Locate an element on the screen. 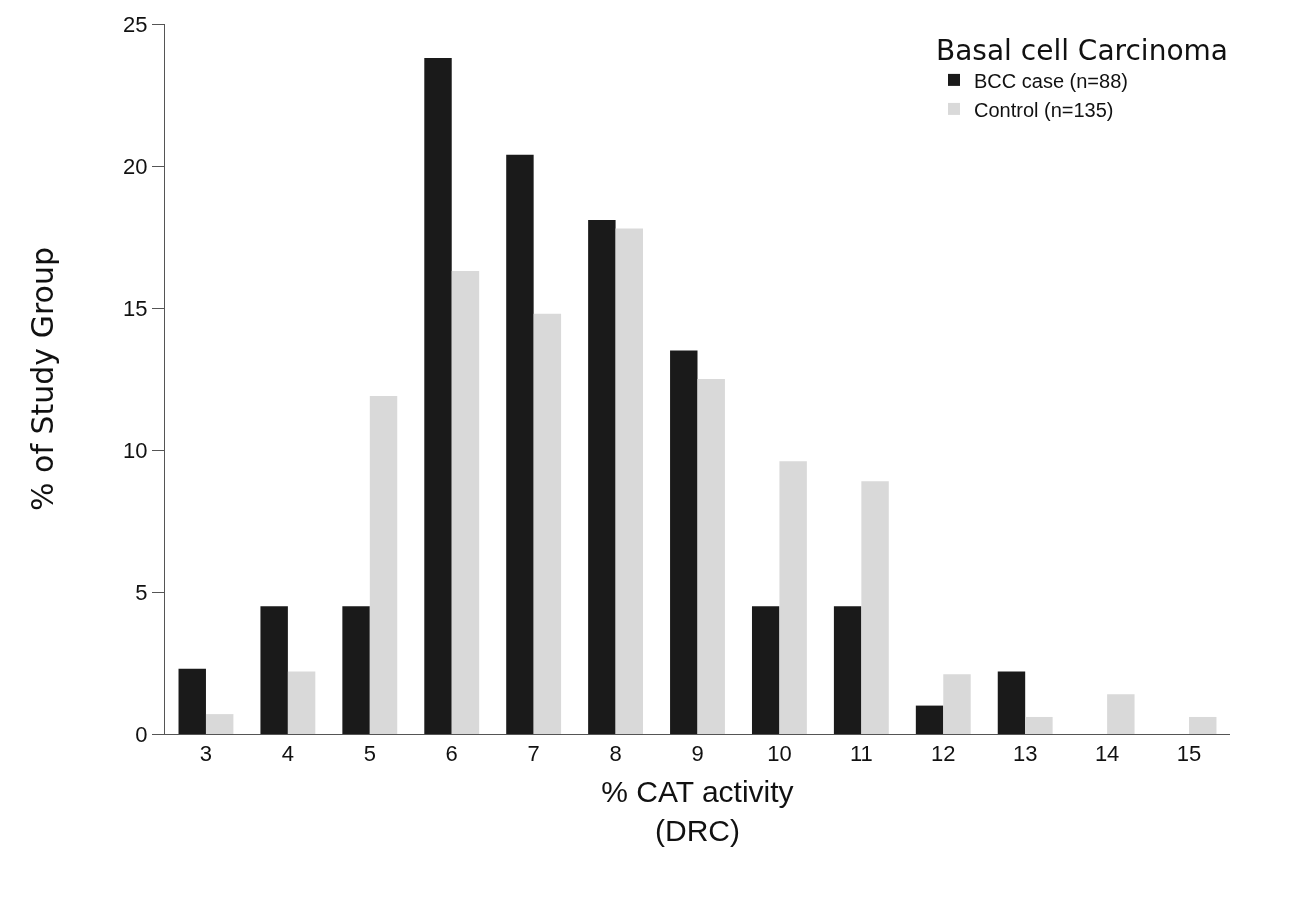  legend-label: BCC case (n=88) is located at coordinates (1051, 80).